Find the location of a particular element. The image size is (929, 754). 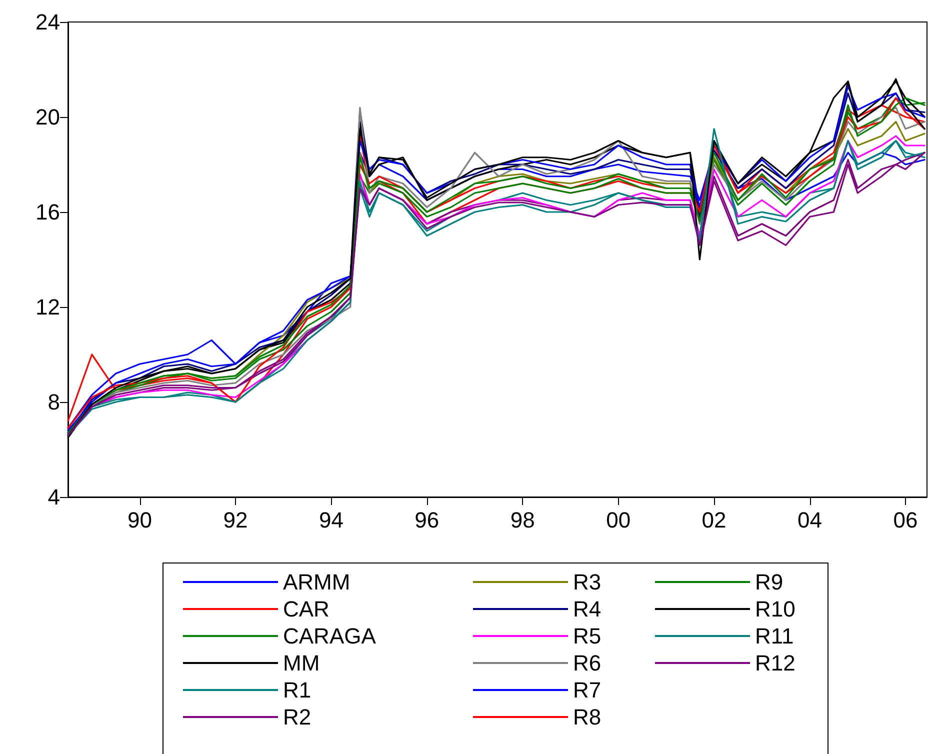

y-tick-label: 12 is located at coordinates (48, 307).